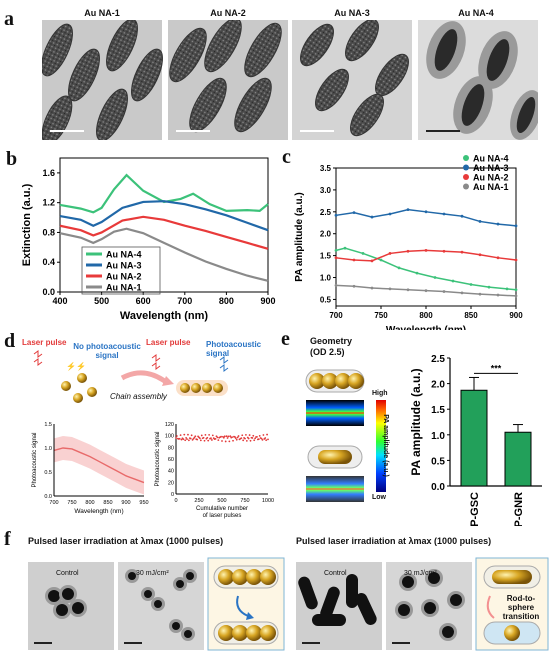  I want to click on panel-label-e: e, so click(285, 339).